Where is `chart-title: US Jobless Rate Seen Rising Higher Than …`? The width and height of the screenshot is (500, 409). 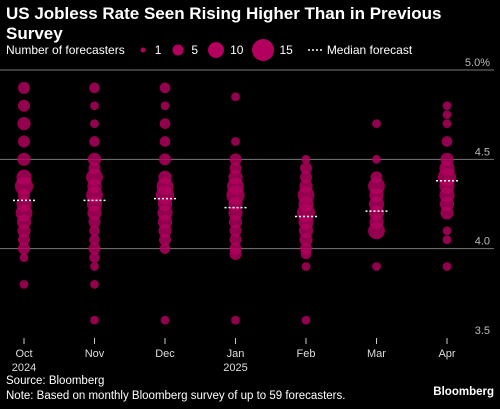 chart-title: US Jobless Rate Seen Rising Higher Than … is located at coordinates (224, 23).